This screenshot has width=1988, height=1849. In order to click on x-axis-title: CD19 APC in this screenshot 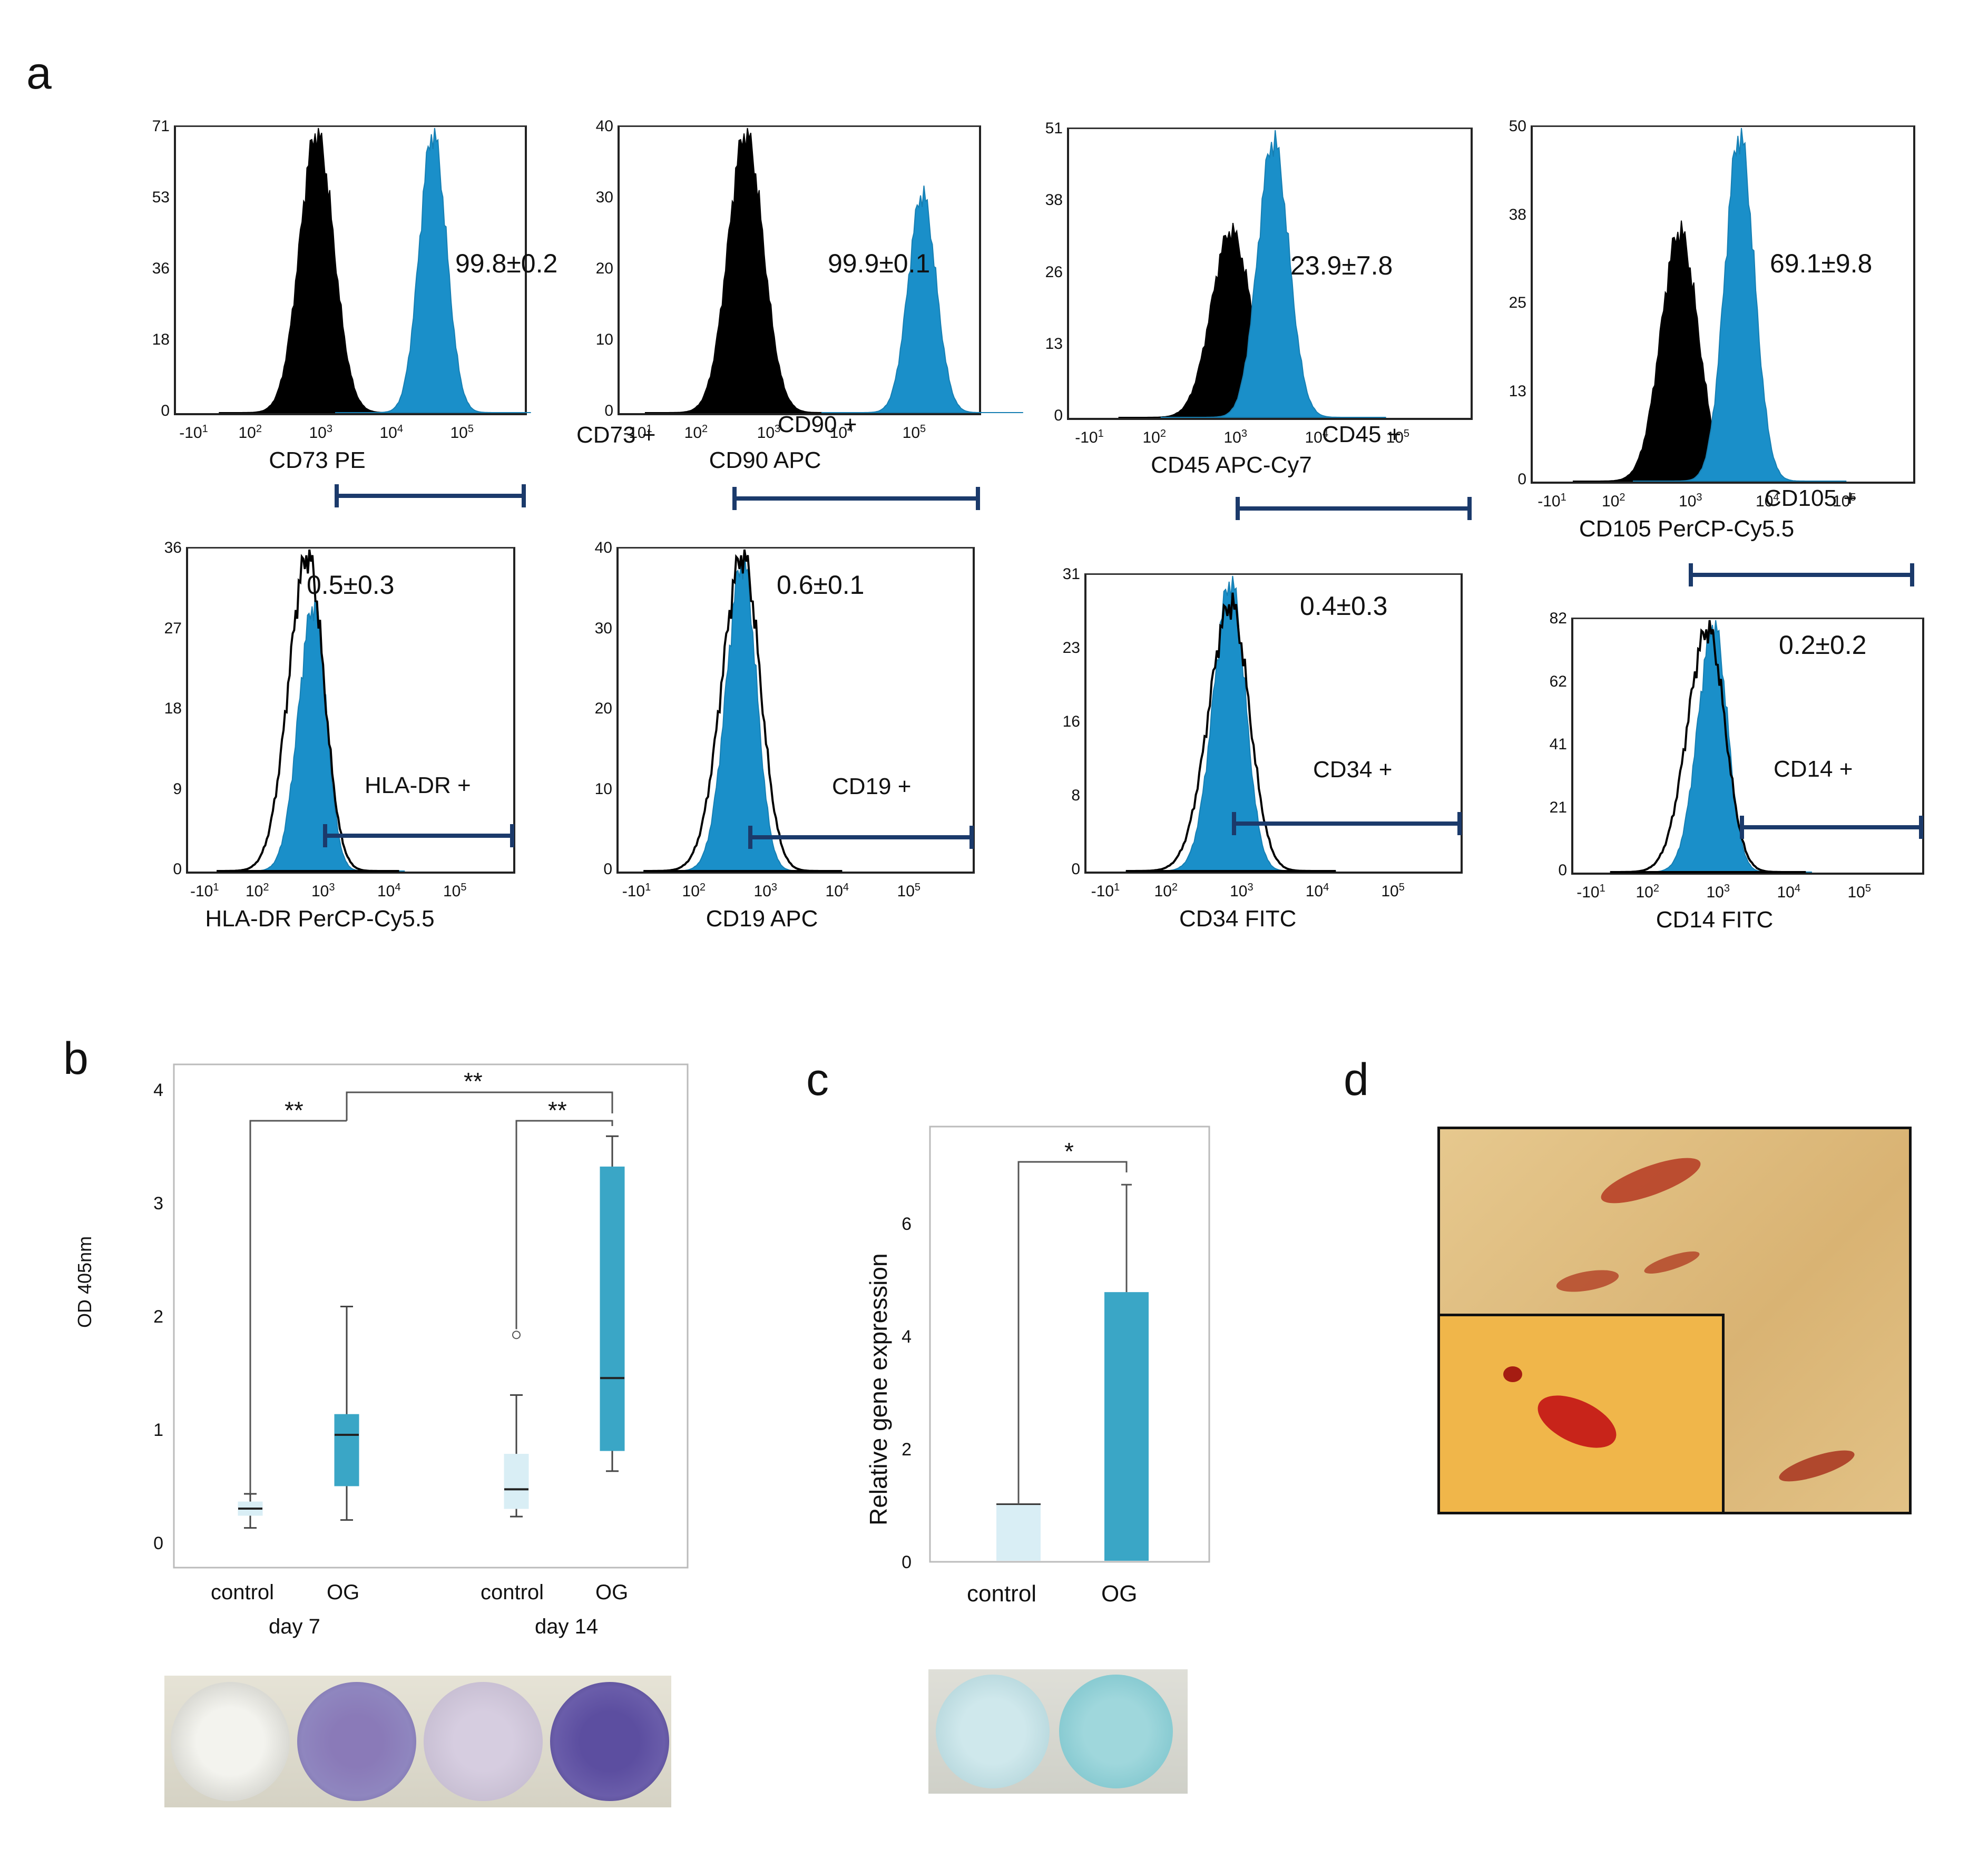, I will do `click(762, 919)`.